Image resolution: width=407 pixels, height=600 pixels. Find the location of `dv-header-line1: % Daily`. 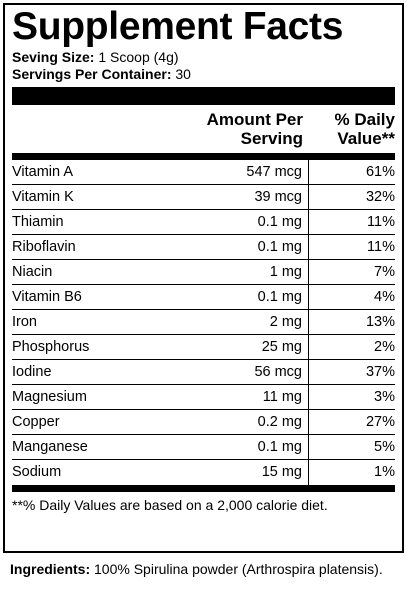

dv-header-line1: % Daily is located at coordinates (364, 119).